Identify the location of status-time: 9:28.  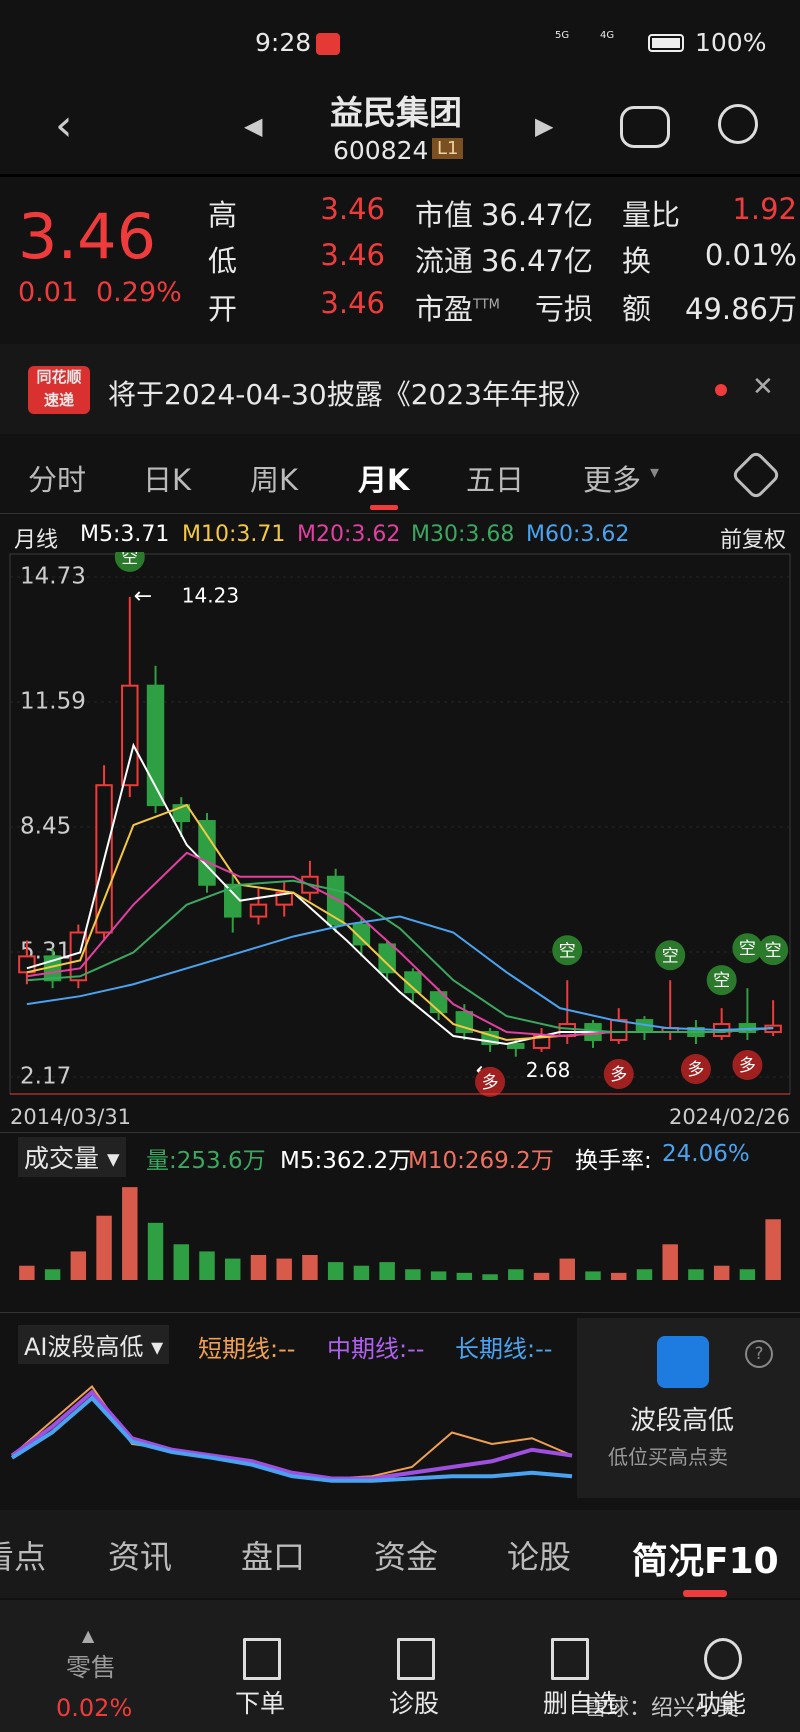
(283, 42).